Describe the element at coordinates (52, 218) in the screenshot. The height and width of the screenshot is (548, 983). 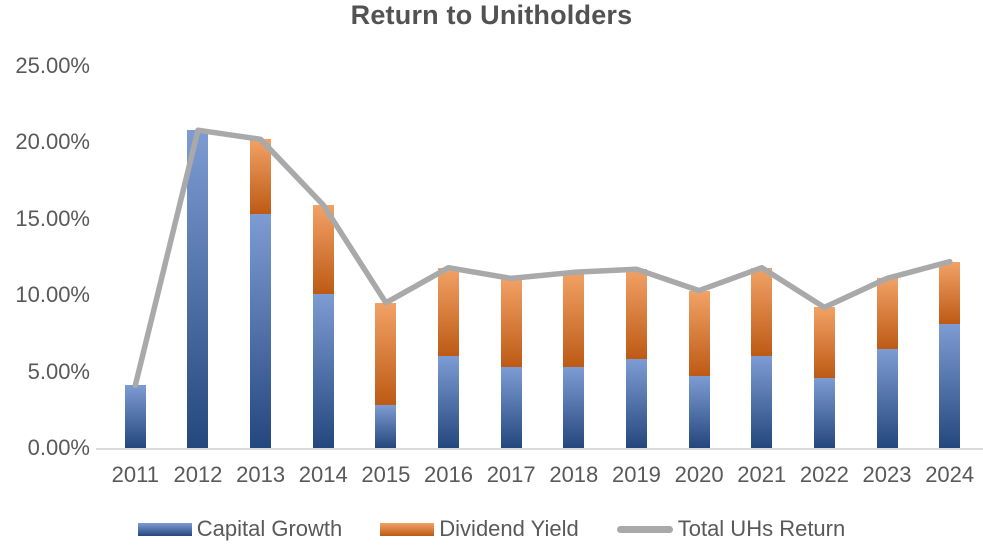
I see `y-axis-tick-label: 15.00%` at that location.